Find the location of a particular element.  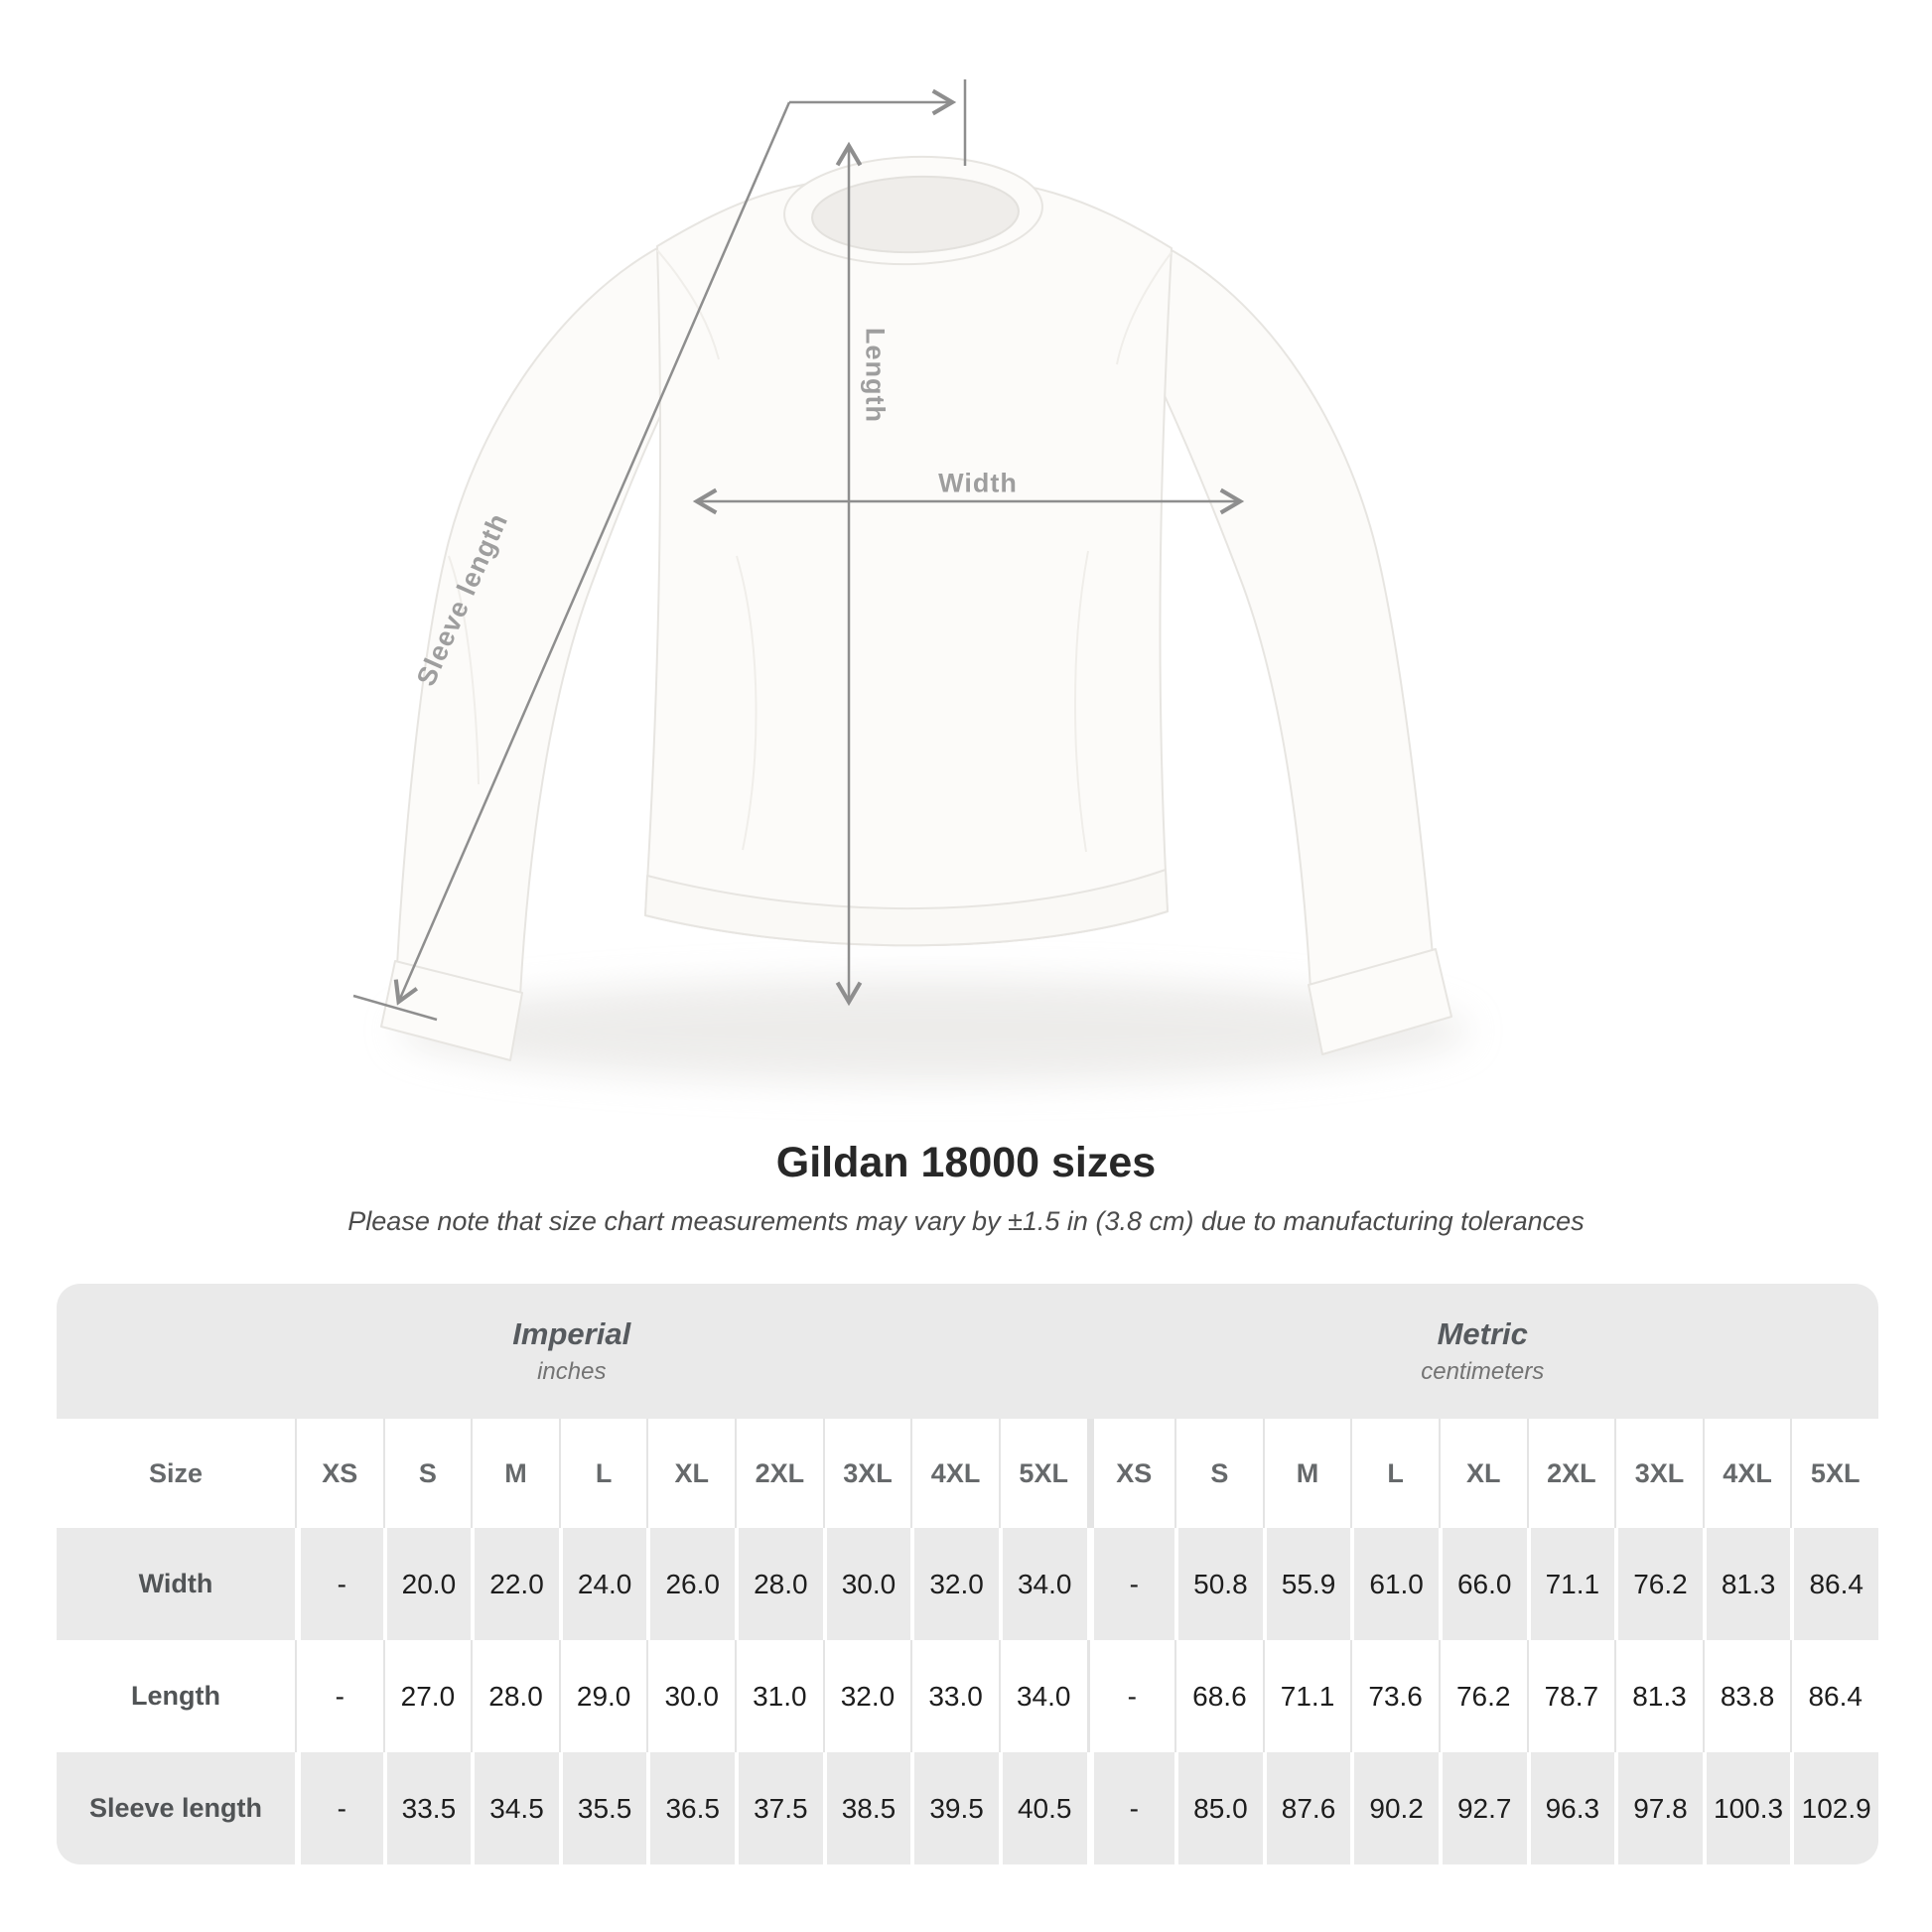

sleeve-end-tick is located at coordinates (395, 1008).